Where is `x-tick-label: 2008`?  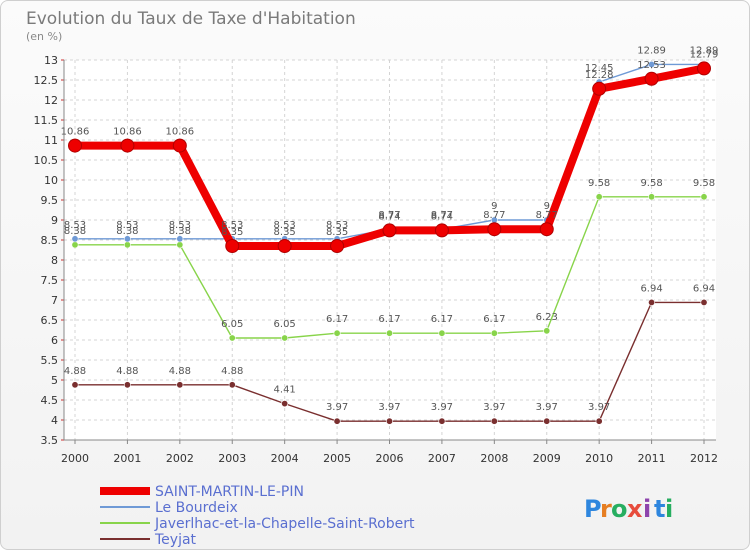 x-tick-label: 2008 is located at coordinates (494, 458).